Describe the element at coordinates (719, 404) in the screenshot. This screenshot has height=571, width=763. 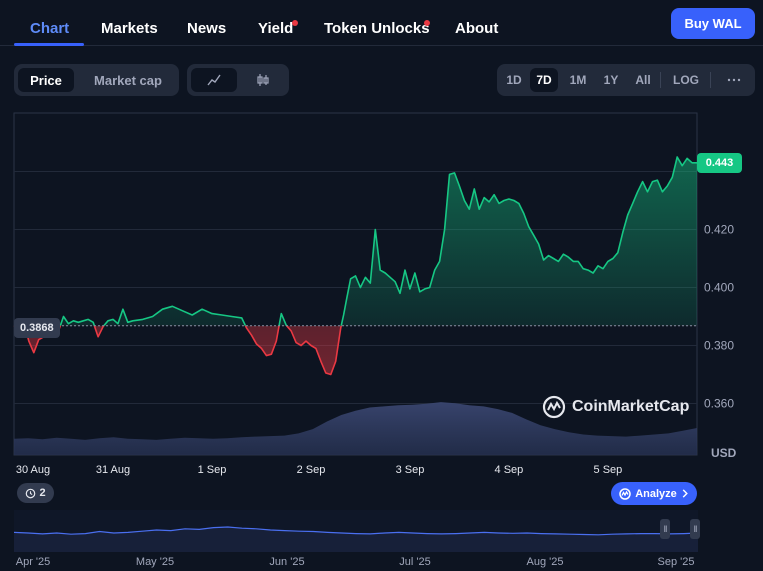
I see `y-tick-label: 0.360` at that location.